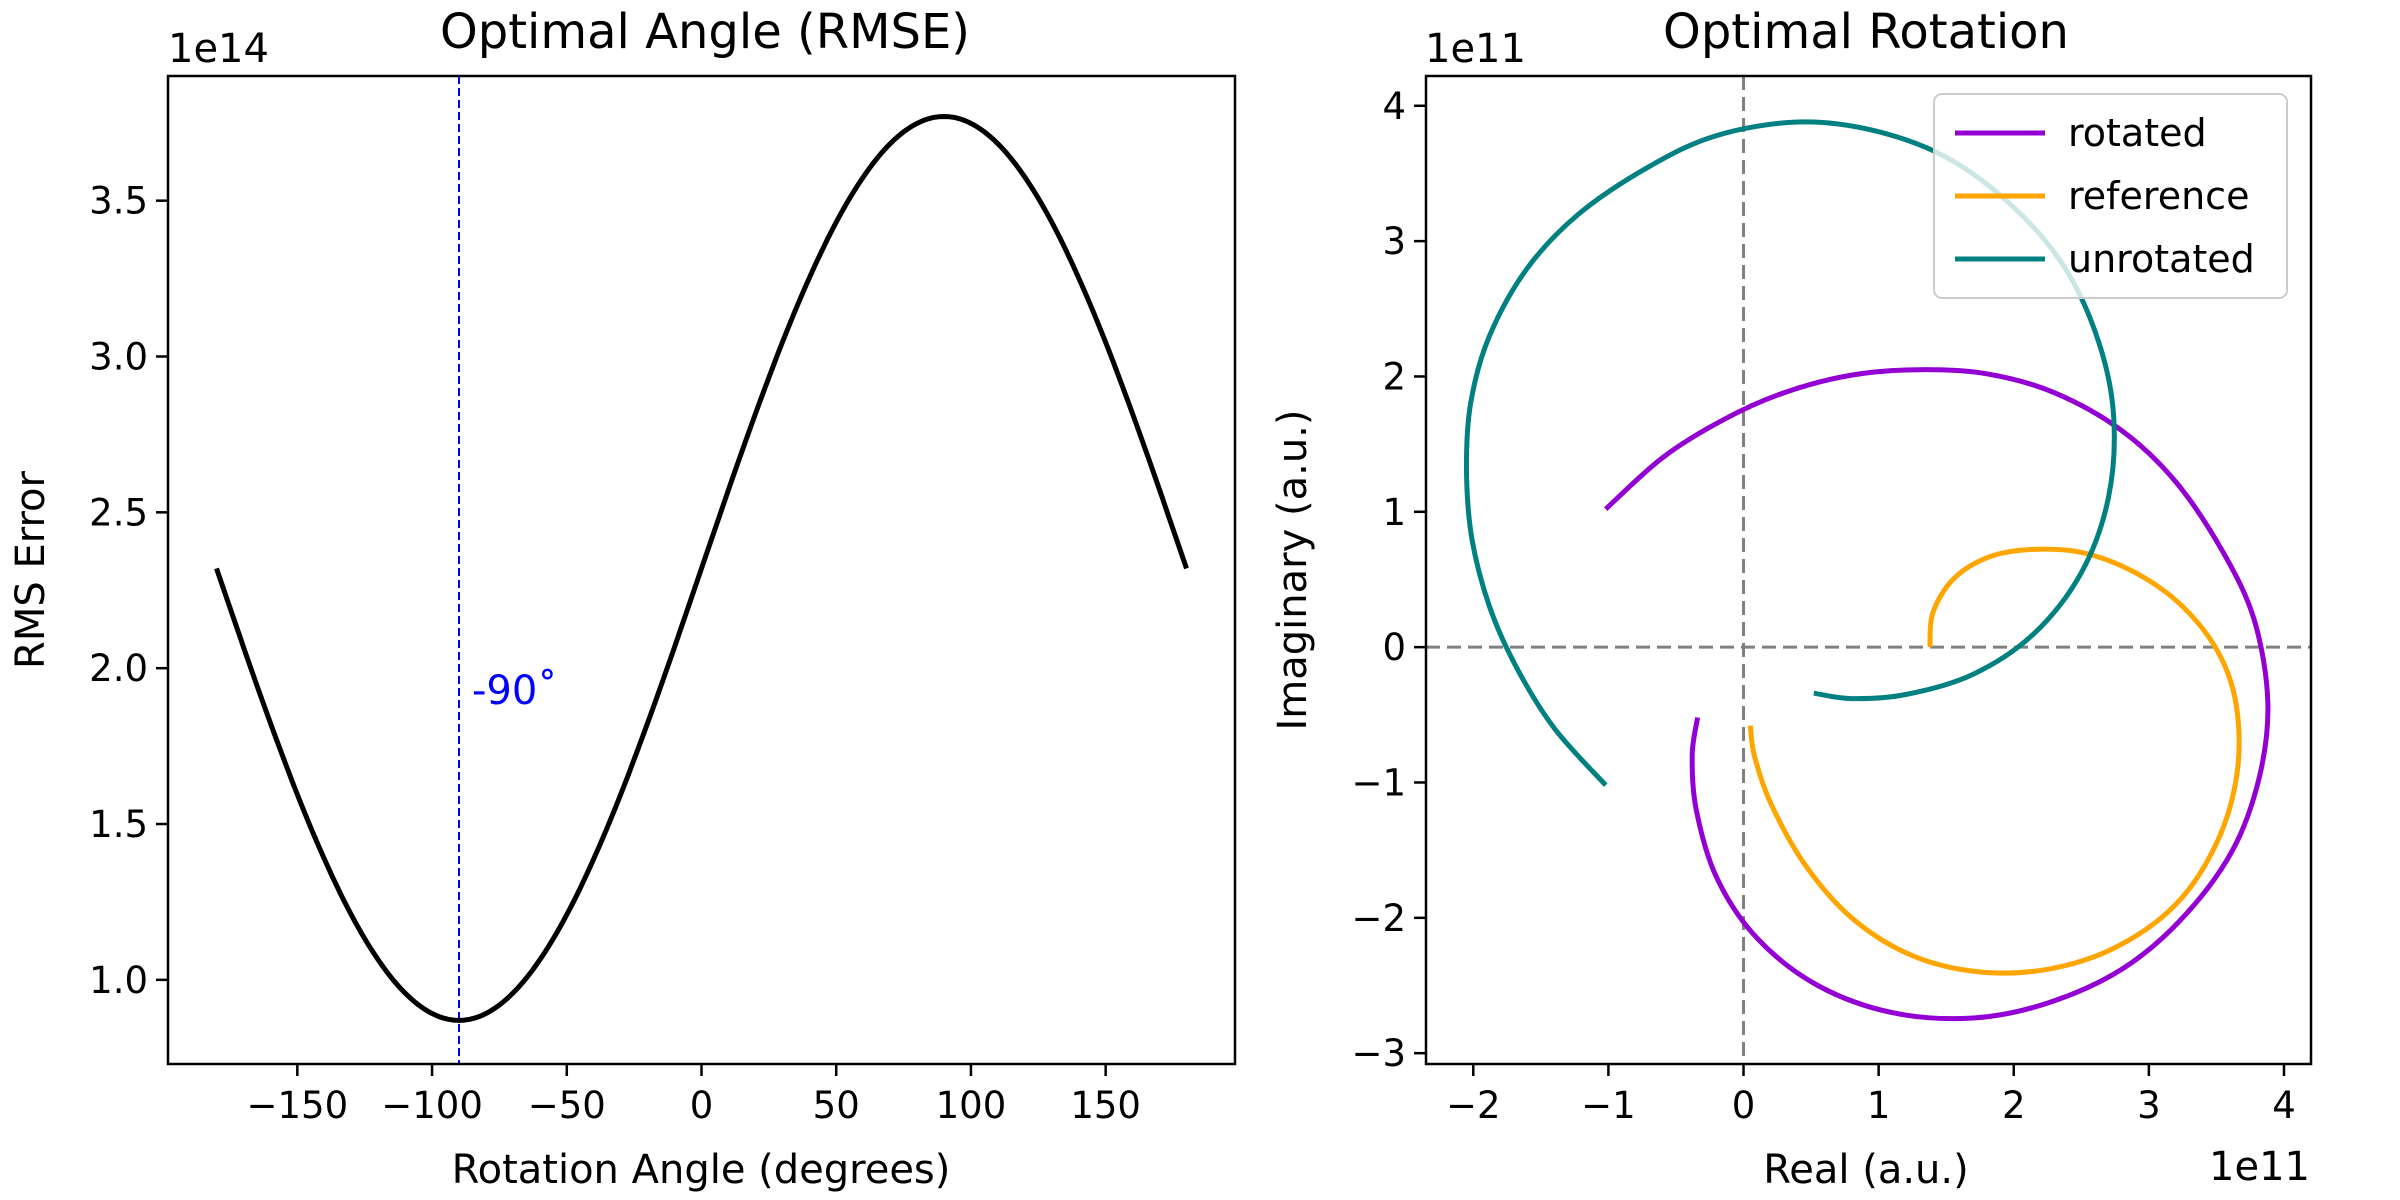 The image size is (2400, 1200). I want to click on left-chart-title: Optimal Angle (RMSE), so click(705, 32).